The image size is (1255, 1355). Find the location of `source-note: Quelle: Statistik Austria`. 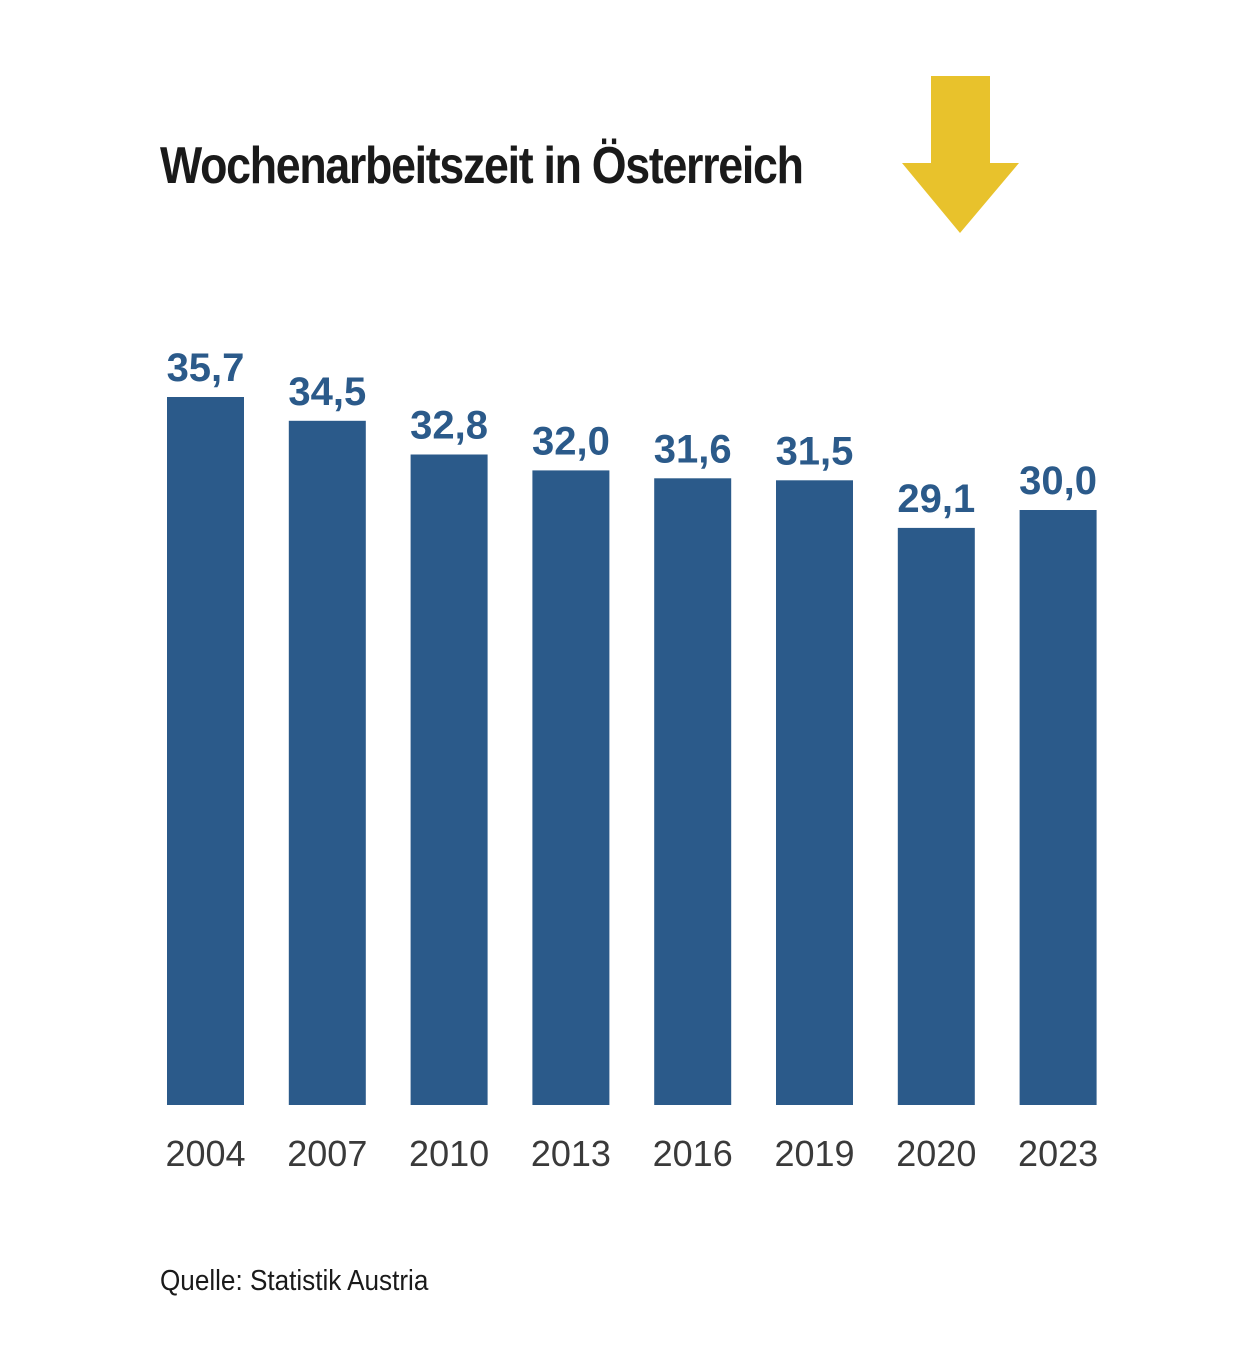

source-note: Quelle: Statistik Austria is located at coordinates (294, 1281).